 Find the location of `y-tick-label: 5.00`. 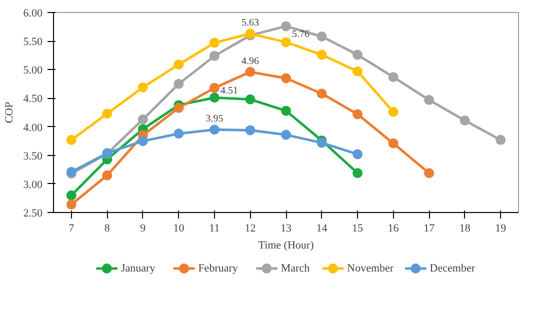

y-tick-label: 5.00 is located at coordinates (33, 70).